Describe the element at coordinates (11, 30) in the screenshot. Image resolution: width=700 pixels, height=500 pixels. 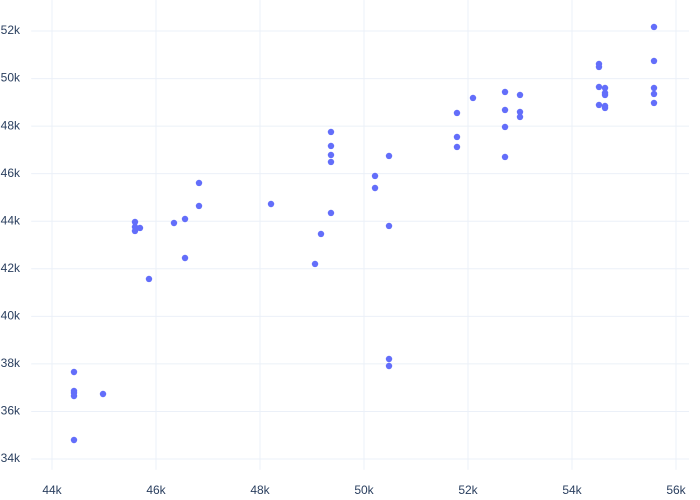
I see `y-tick-label: 52k` at that location.